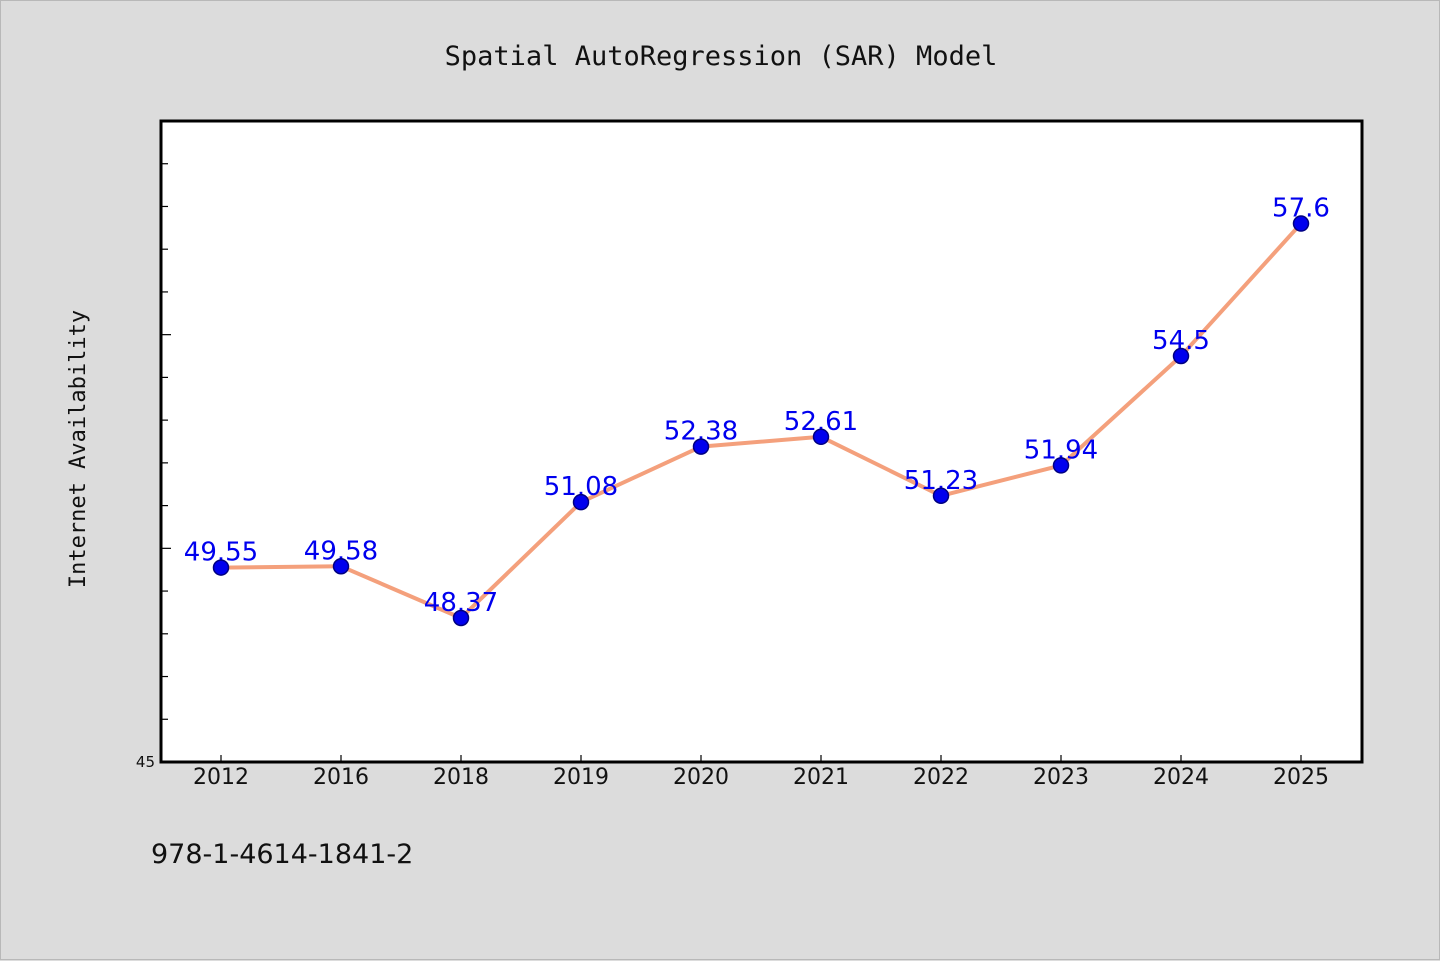 This screenshot has width=1440, height=961. Describe the element at coordinates (701, 777) in the screenshot. I see `x-tick-label: 2020` at that location.